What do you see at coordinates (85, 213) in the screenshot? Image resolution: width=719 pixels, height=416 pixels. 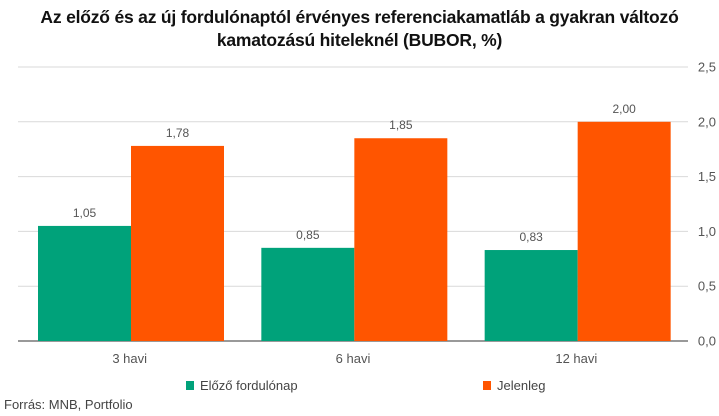 I see `data-label: 1,05` at bounding box center [85, 213].